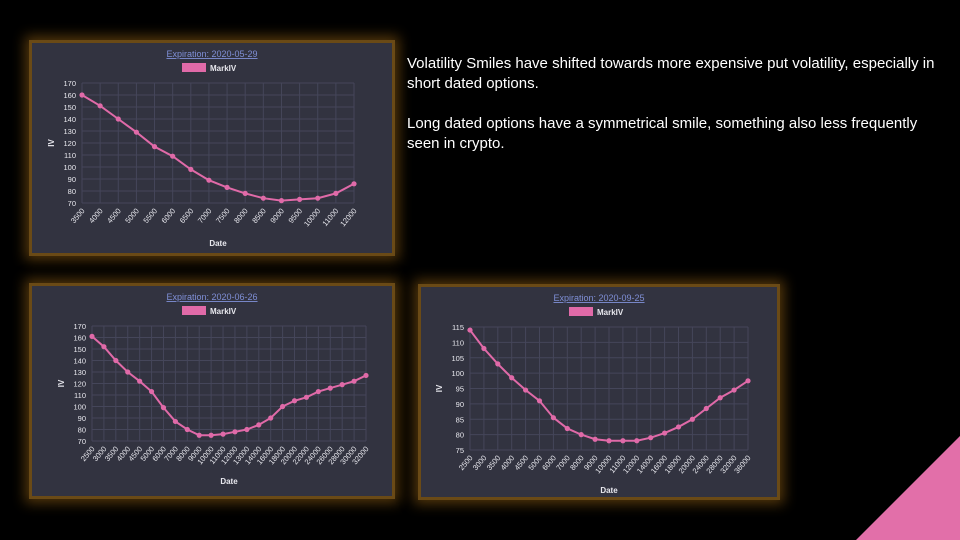 The width and height of the screenshot is (960, 540). I want to click on series-line, so click(218, 148).